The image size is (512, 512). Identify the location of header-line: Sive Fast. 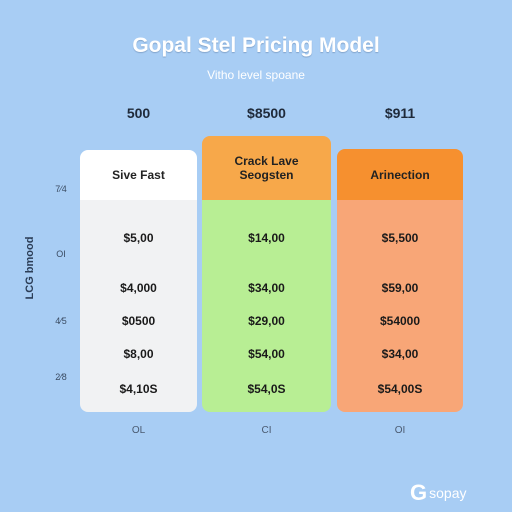
(138, 175).